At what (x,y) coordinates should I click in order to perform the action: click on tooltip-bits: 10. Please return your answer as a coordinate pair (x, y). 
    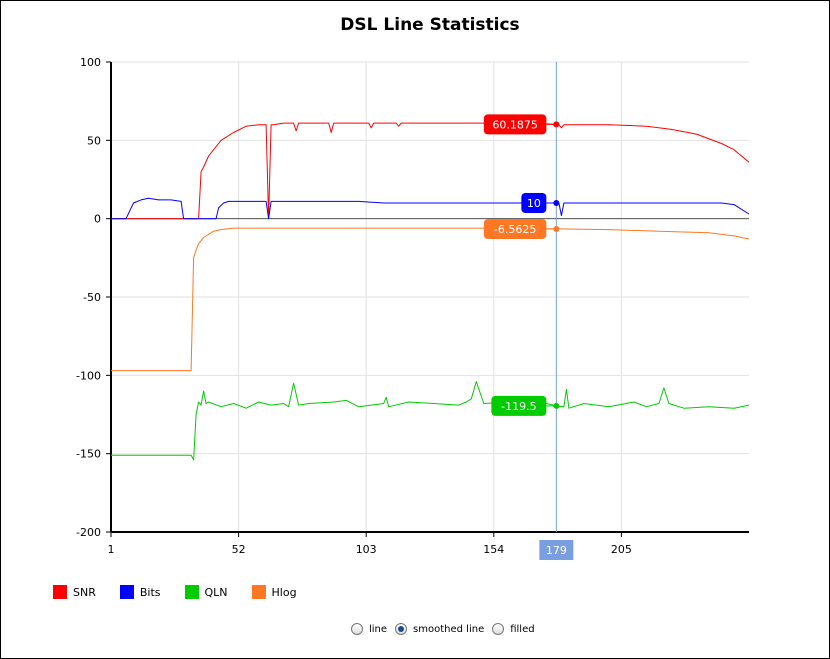
    Looking at the image, I should click on (539, 203).